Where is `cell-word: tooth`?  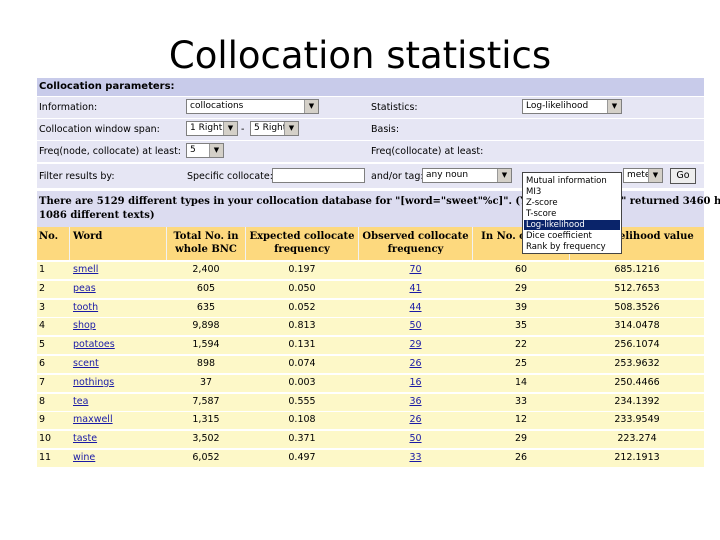
cell-word: tooth is located at coordinates (86, 307).